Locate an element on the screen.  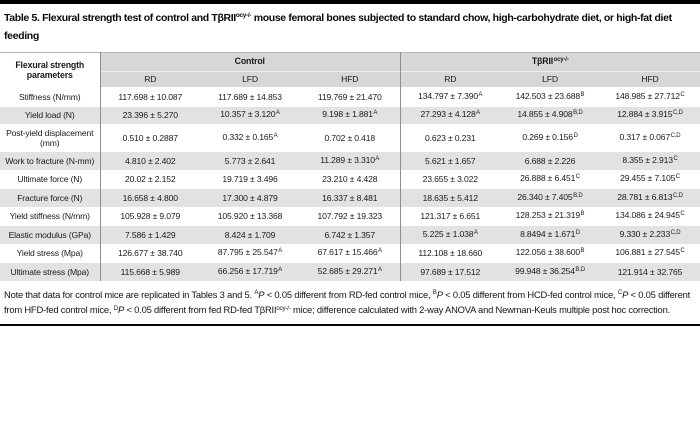
cell-value: 6.688 ± 2.226 is located at coordinates (550, 160).